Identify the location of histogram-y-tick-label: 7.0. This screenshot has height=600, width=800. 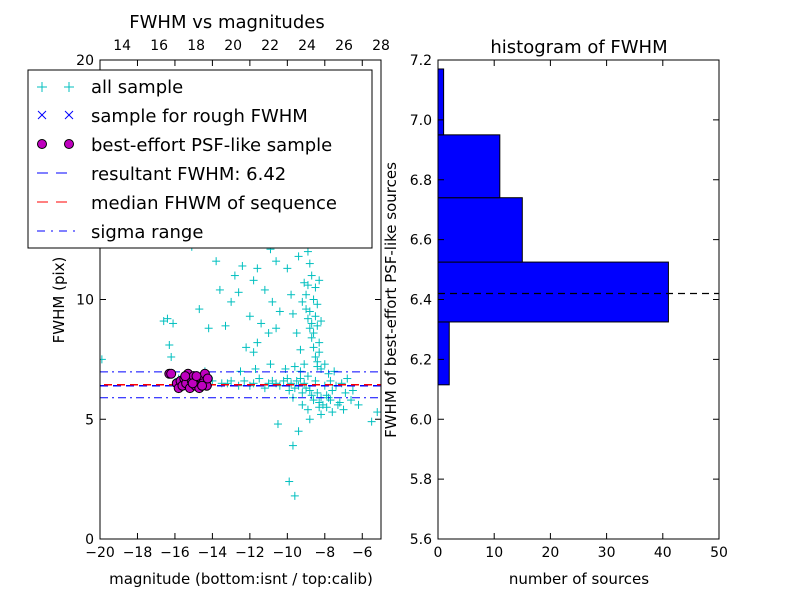
(421, 121).